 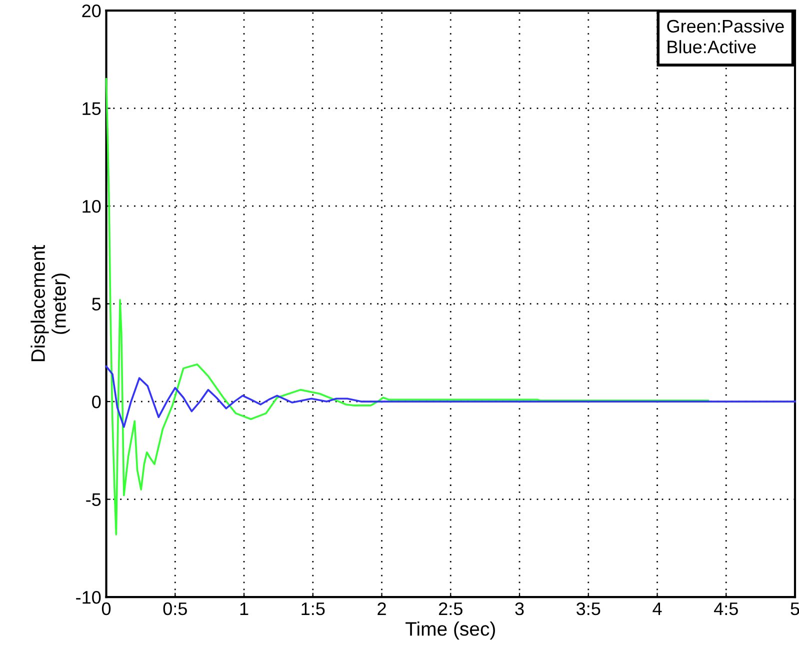 I want to click on x-tick-label: 1, so click(x=244, y=608).